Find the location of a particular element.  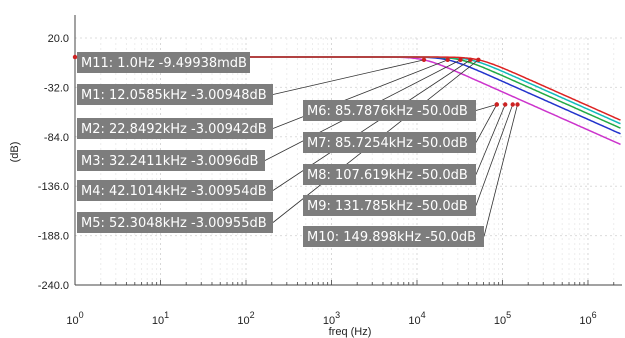

marker-box-m1 is located at coordinates (175, 94).